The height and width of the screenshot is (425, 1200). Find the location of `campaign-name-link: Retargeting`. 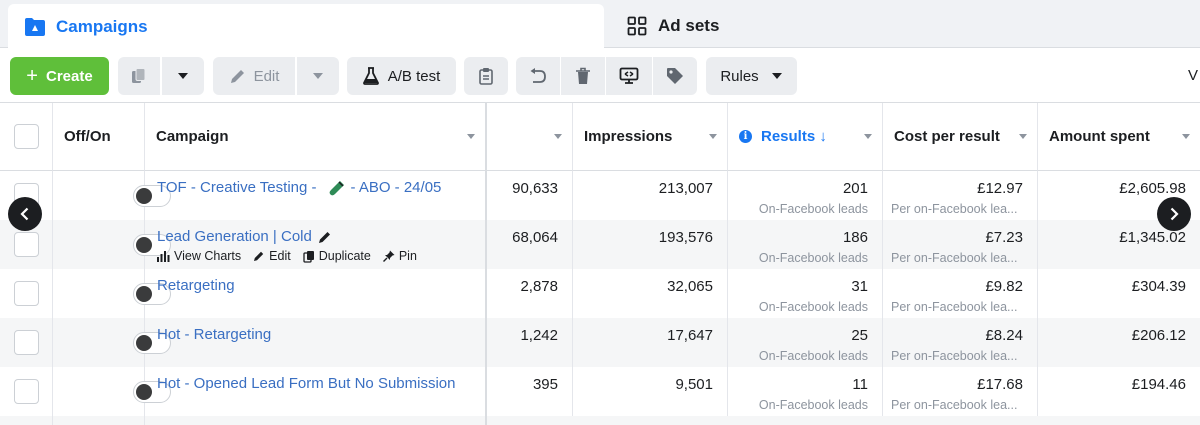

campaign-name-link: Retargeting is located at coordinates (196, 285).